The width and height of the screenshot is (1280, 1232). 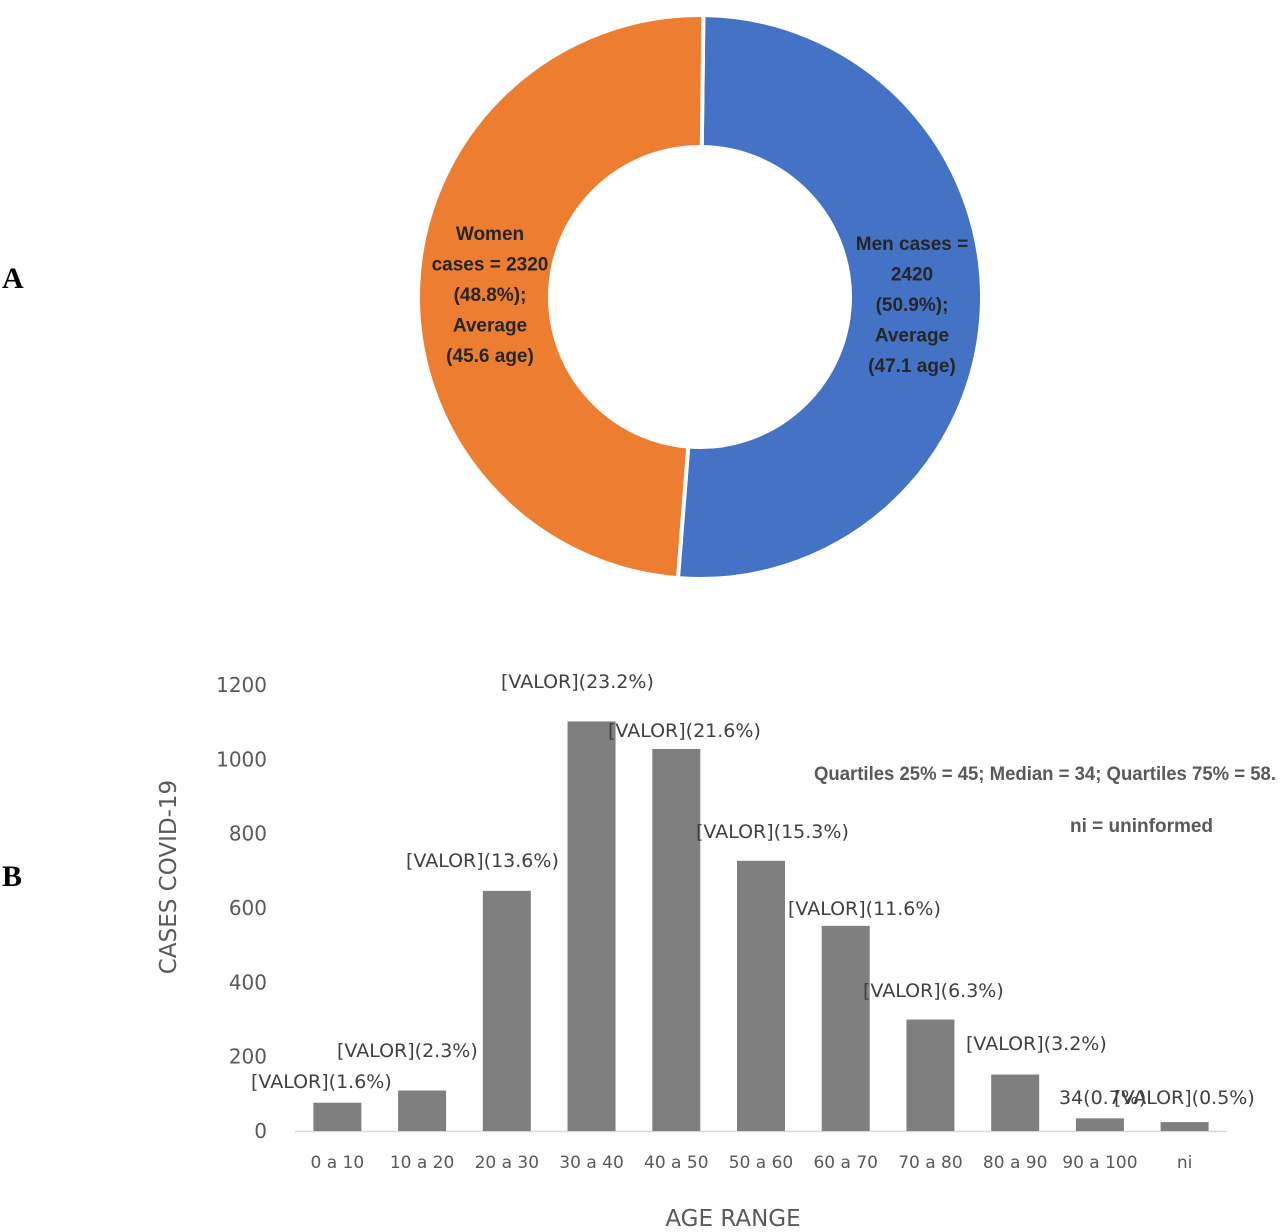 I want to click on y-tick-label: 200, so click(x=248, y=1057).